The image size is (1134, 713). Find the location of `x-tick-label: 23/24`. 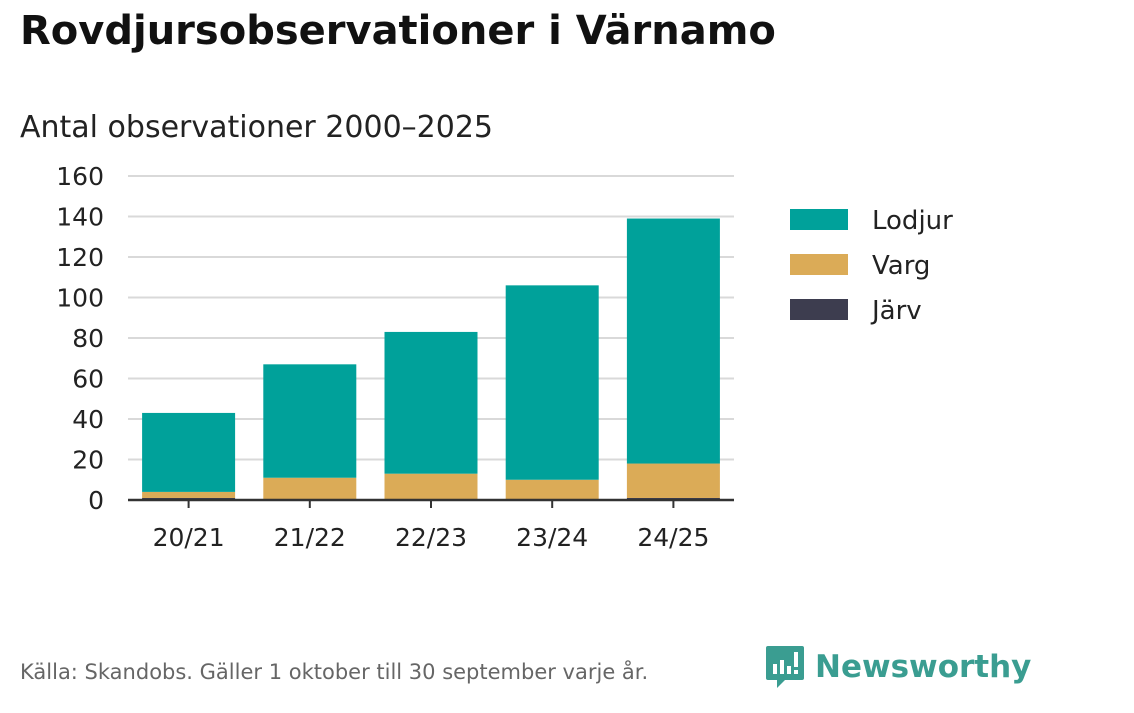

x-tick-label: 23/24 is located at coordinates (552, 537).